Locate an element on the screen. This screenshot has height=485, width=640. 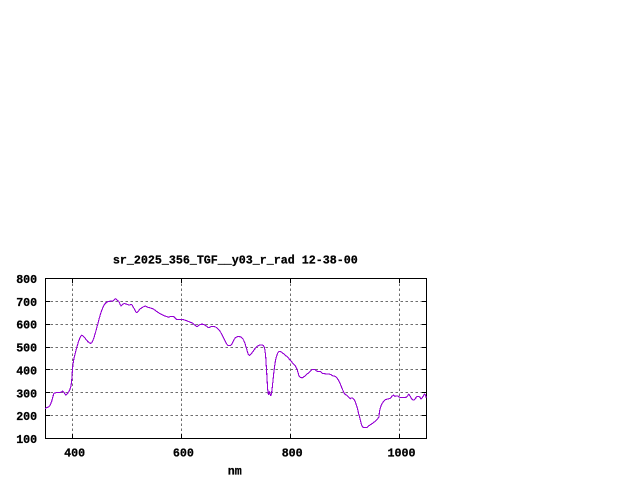
svg-text: 500 is located at coordinates (26, 349).